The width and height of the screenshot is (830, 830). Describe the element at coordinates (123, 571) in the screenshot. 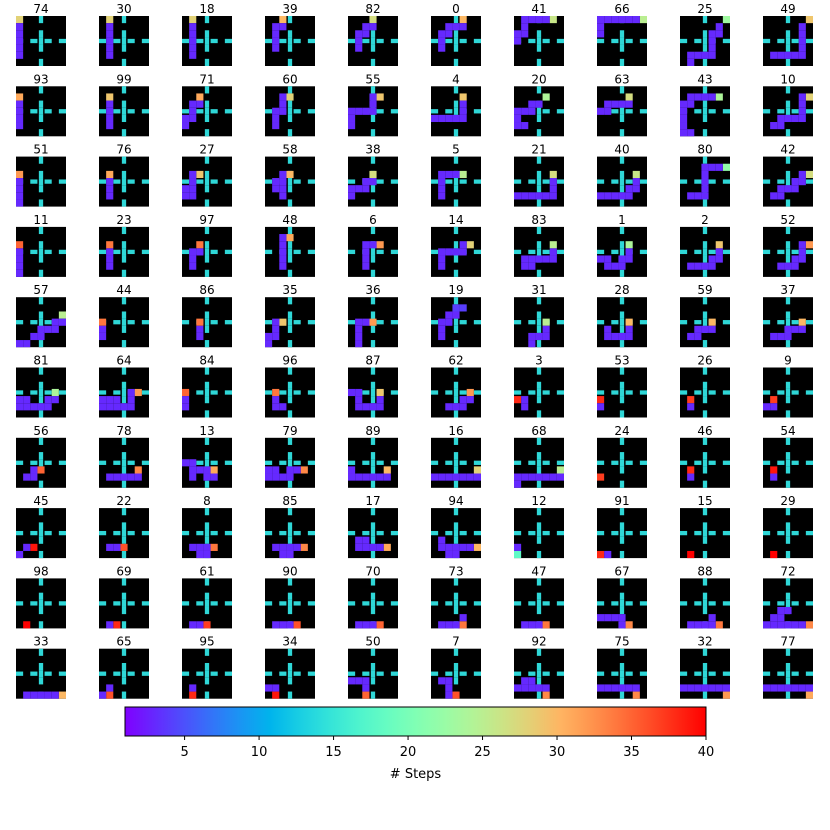

I see `panel-title: 69` at that location.